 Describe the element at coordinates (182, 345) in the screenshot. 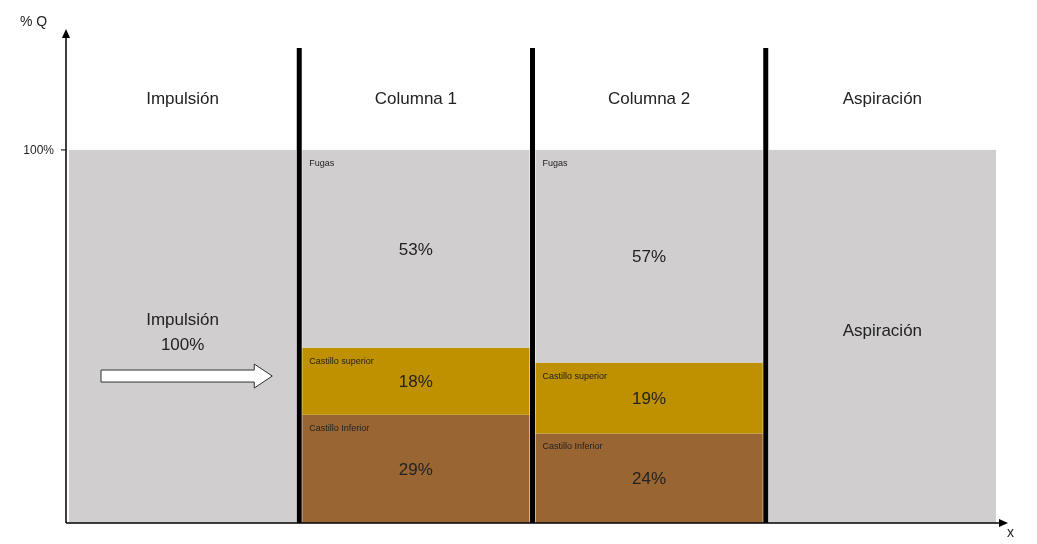

I see `data-label: 100%` at that location.